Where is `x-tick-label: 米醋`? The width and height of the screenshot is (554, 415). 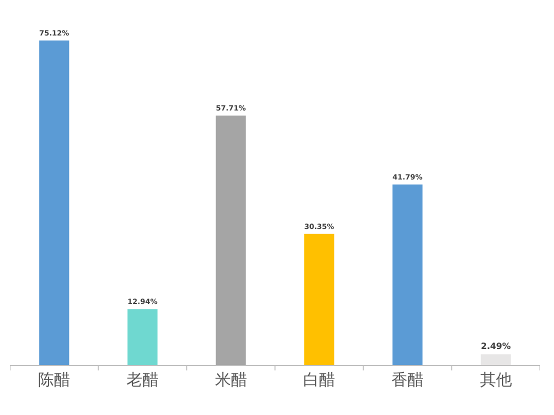 x-tick-label: 米醋 is located at coordinates (230, 380).